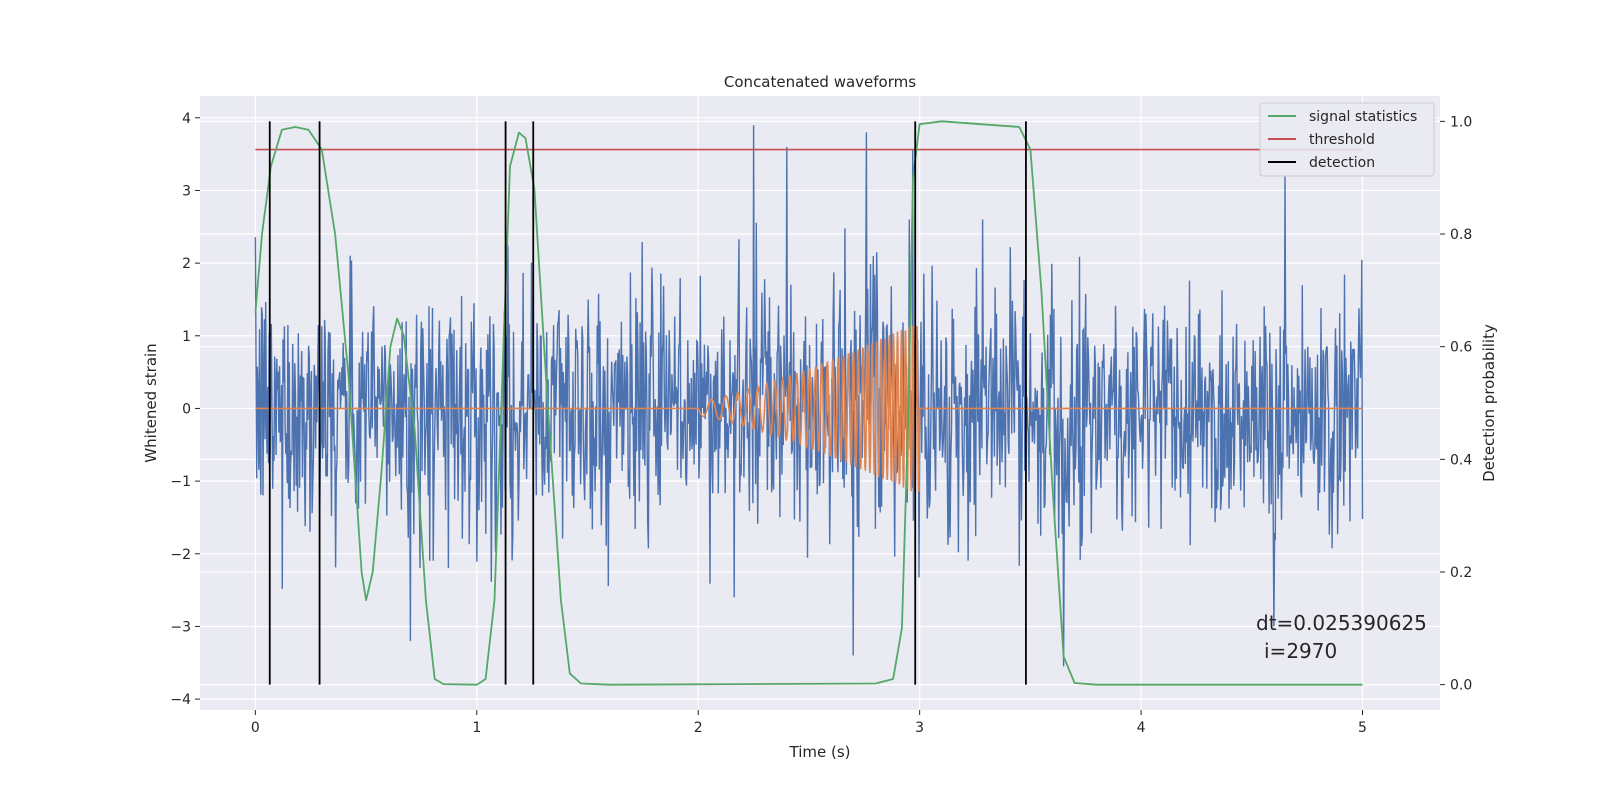 The image size is (1600, 800). Describe the element at coordinates (1489, 403) in the screenshot. I see `y2-axis-label: Detection probability` at that location.